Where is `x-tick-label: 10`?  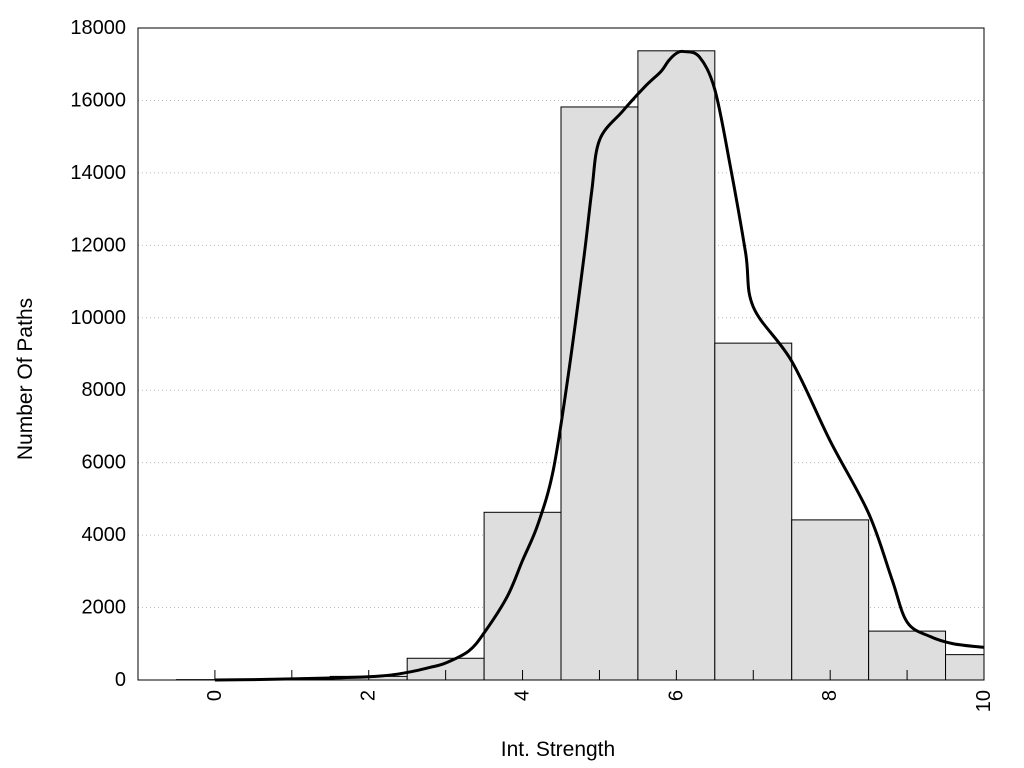
x-tick-label: 10 is located at coordinates (984, 701).